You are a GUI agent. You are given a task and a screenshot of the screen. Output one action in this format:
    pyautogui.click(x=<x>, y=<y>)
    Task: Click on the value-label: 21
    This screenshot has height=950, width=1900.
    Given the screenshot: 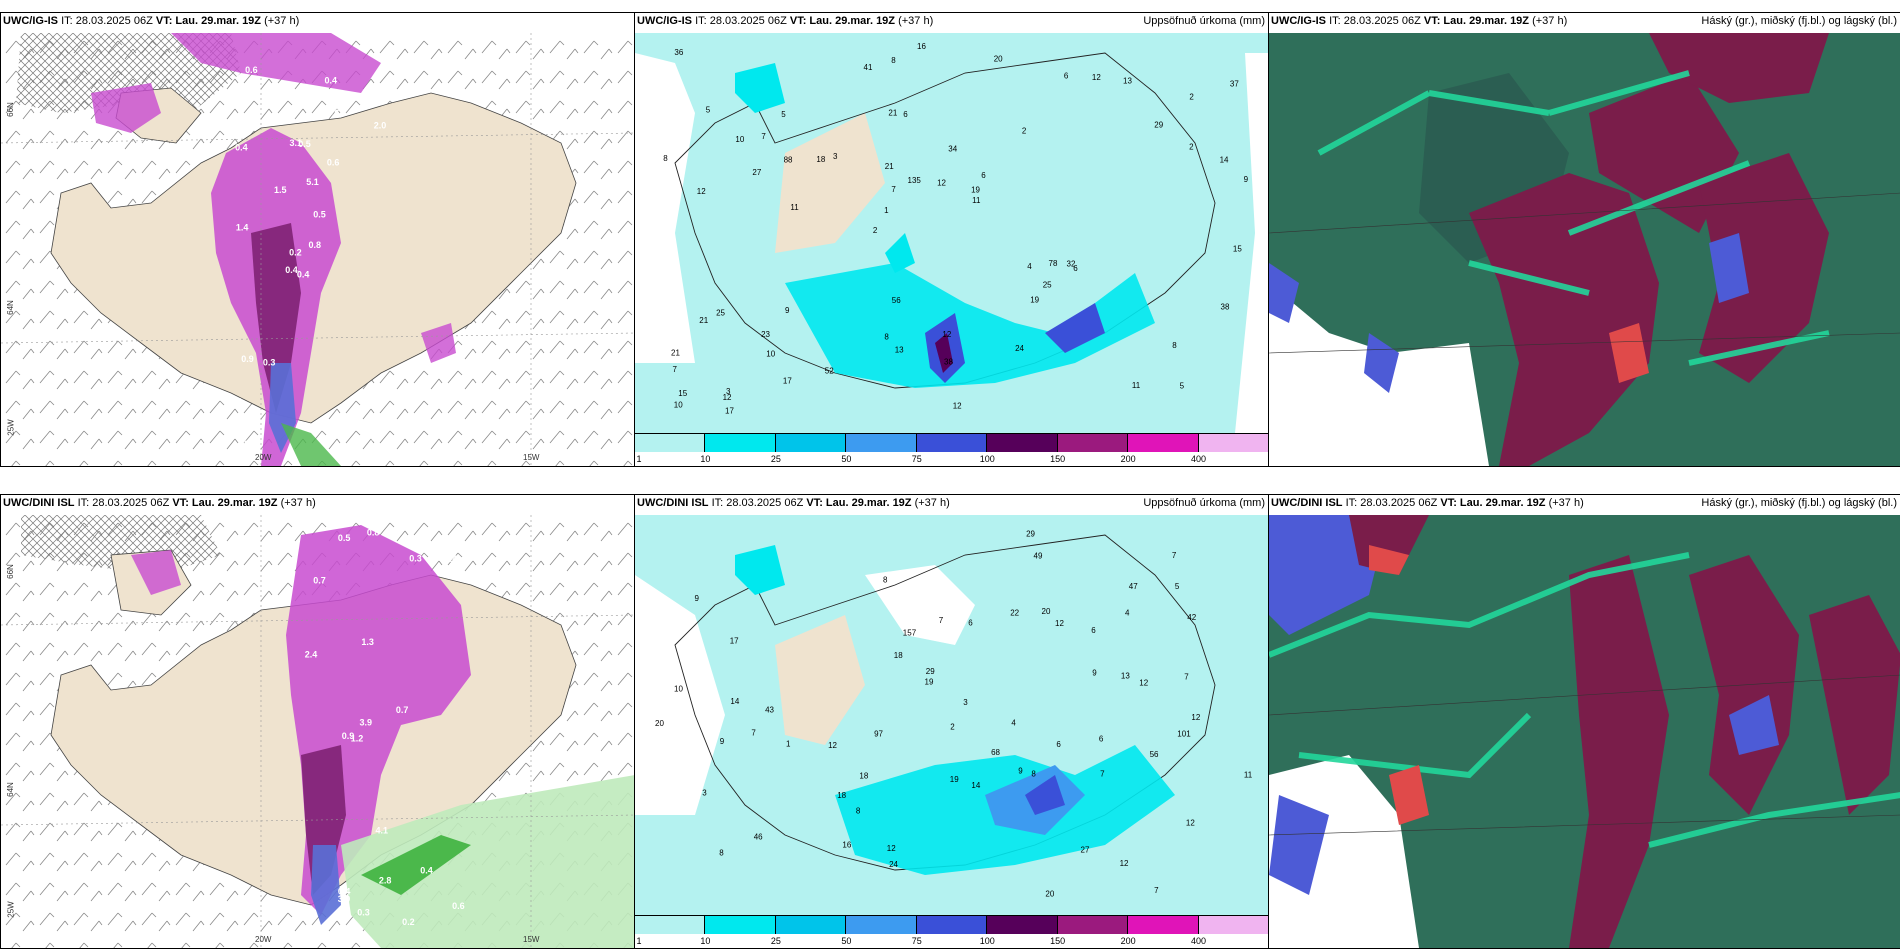 What is the action you would take?
    pyautogui.click(x=703, y=320)
    